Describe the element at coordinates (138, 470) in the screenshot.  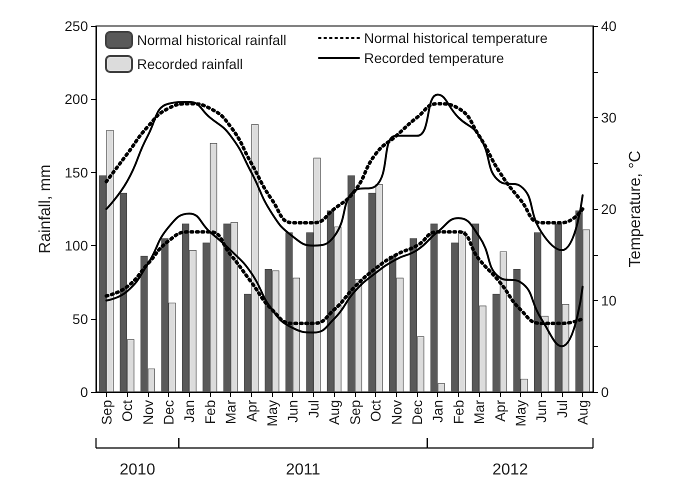
I see `text: 2010` at that location.